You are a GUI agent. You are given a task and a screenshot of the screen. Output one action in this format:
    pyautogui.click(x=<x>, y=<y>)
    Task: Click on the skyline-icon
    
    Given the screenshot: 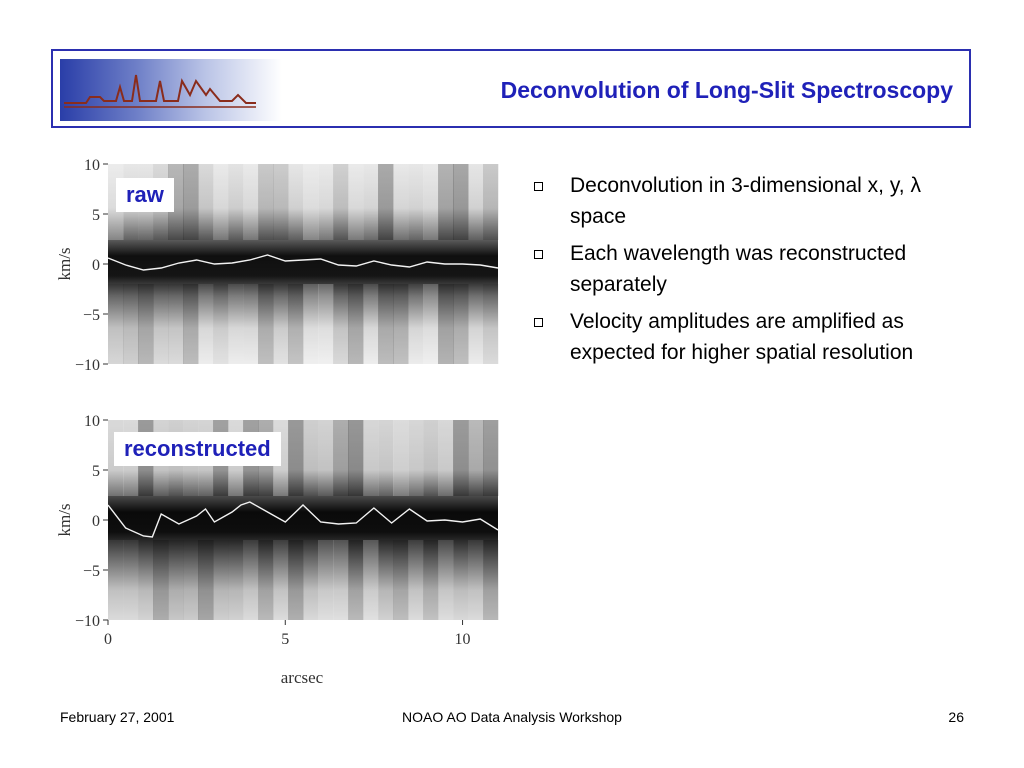 What is the action you would take?
    pyautogui.click(x=160, y=91)
    